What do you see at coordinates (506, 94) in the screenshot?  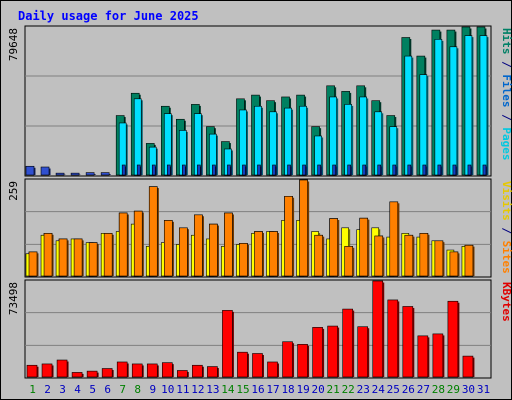 I see `panel-legend: Hits / Files / Pages` at bounding box center [506, 94].